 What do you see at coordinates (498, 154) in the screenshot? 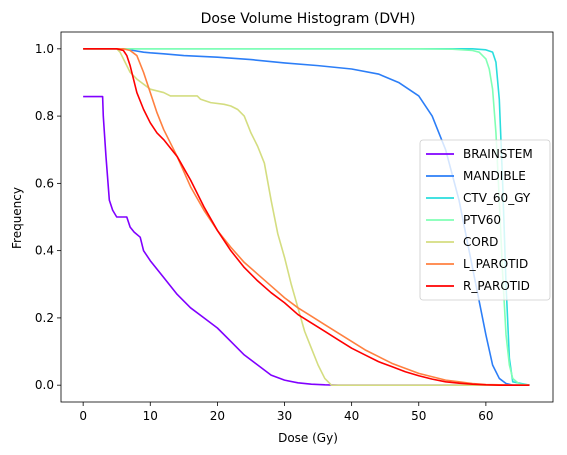
I see `legend-entry-label: BRAINSTEM` at bounding box center [498, 154].